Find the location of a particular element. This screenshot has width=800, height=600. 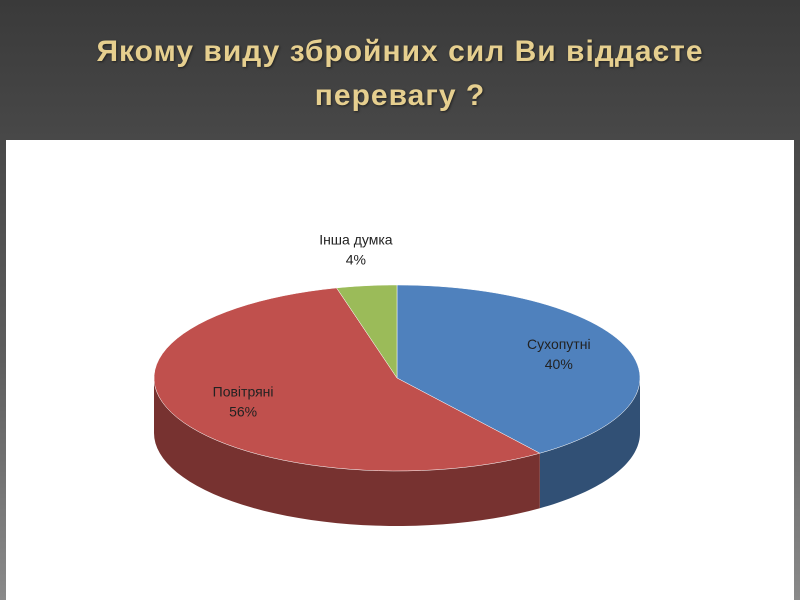

category-label: Повітряні is located at coordinates (243, 392).